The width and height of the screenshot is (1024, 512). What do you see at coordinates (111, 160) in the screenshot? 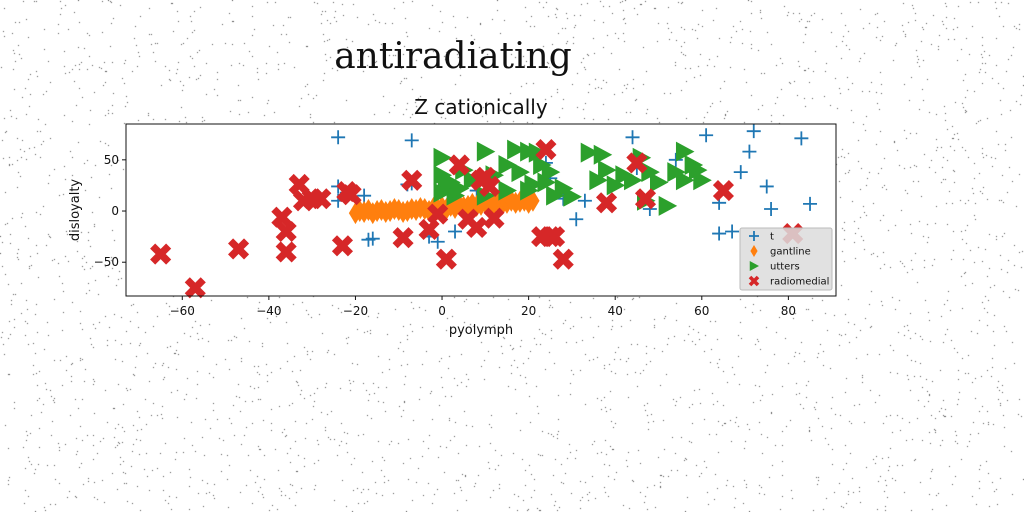
I see `y-tick-label: 50` at bounding box center [111, 160].